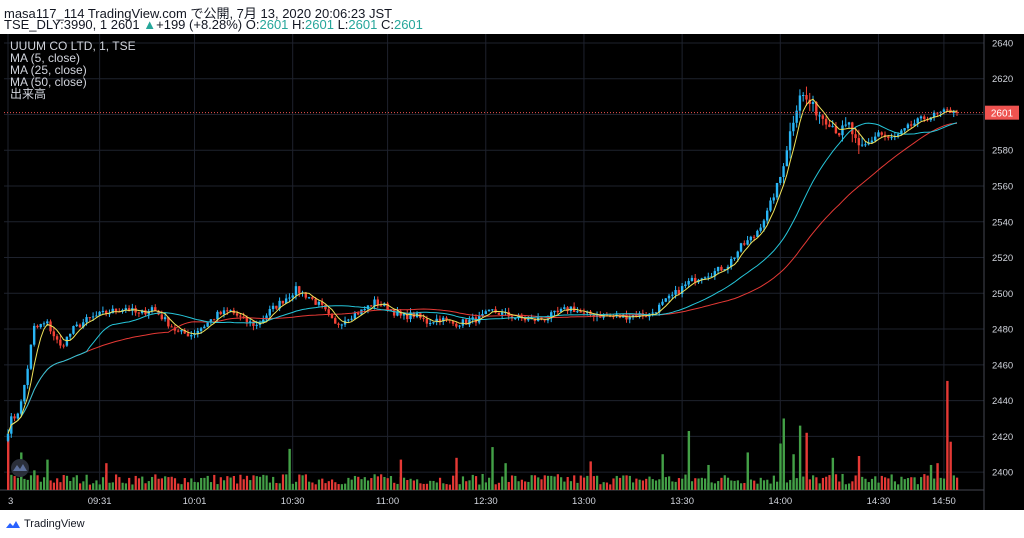 This screenshot has width=1024, height=538. Describe the element at coordinates (251, 24) in the screenshot. I see `open-label: O:` at that location.